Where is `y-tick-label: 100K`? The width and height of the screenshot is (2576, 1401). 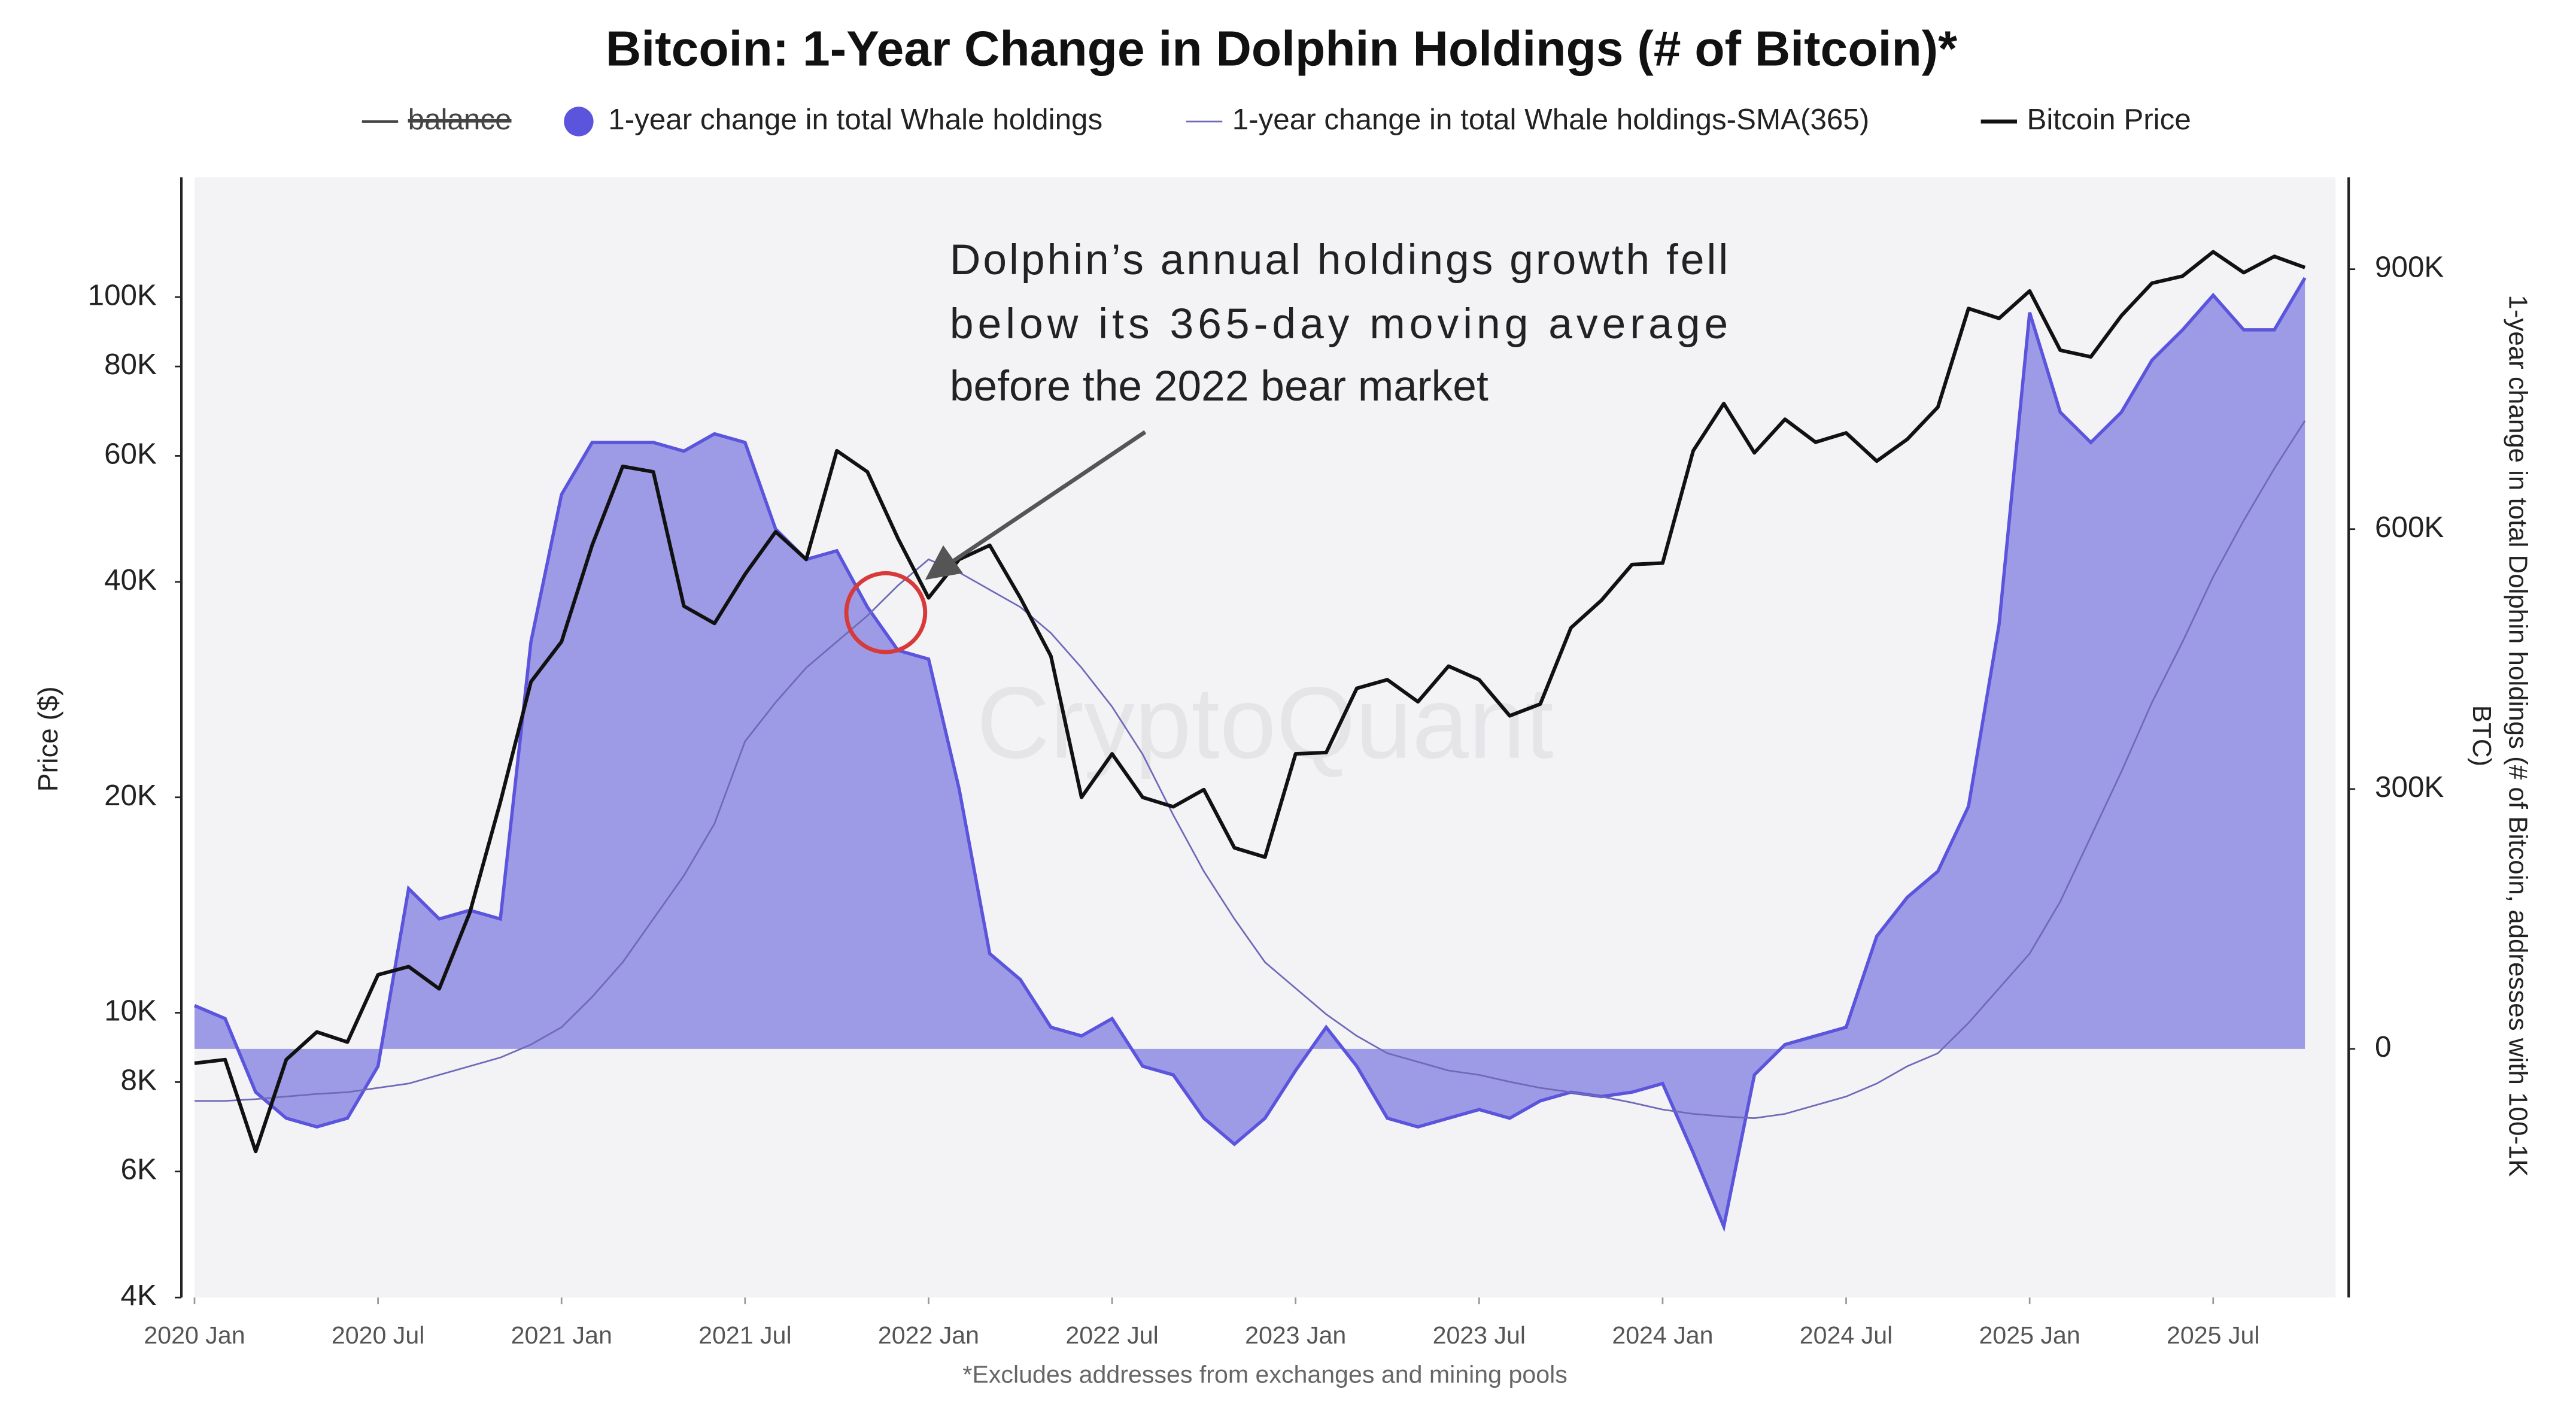
y-tick-label: 100K is located at coordinates (122, 294).